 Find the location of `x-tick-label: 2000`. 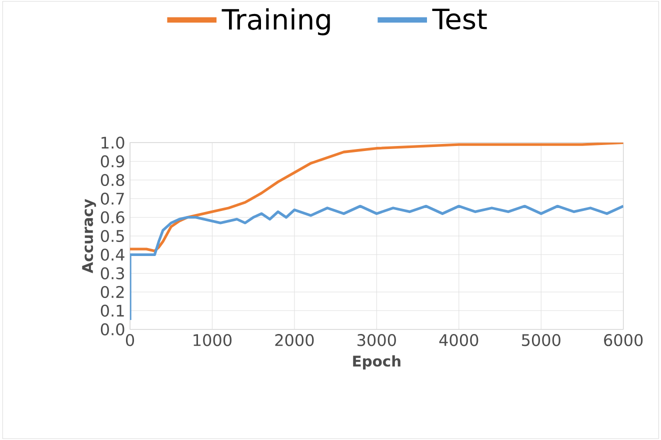

x-tick-label: 2000 is located at coordinates (294, 340).